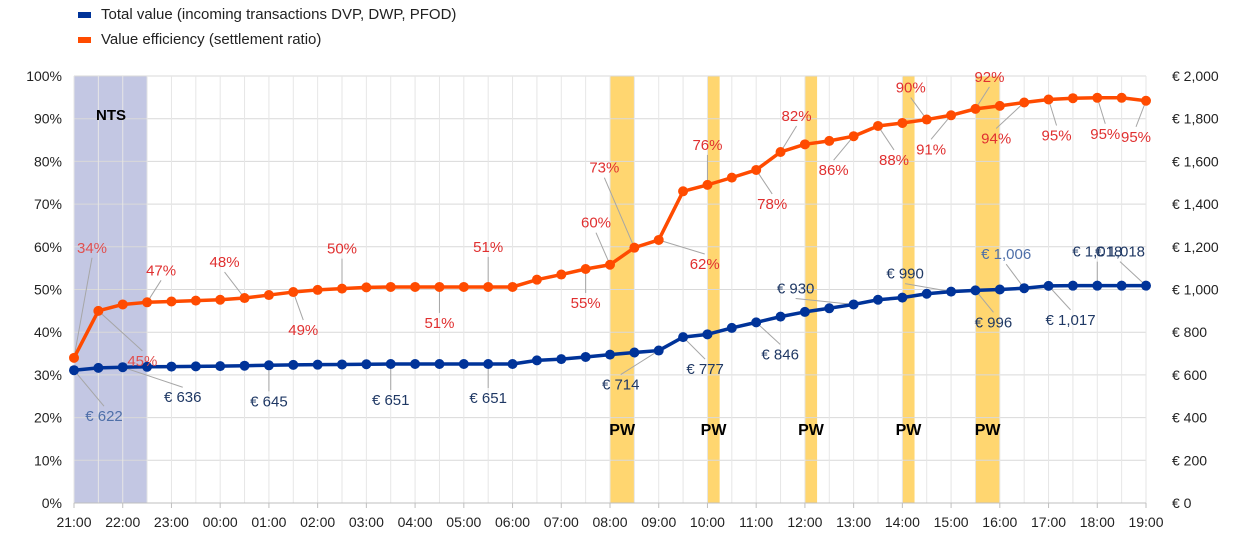  What do you see at coordinates (183, 397) in the screenshot?
I see `data-label: € 636` at bounding box center [183, 397].